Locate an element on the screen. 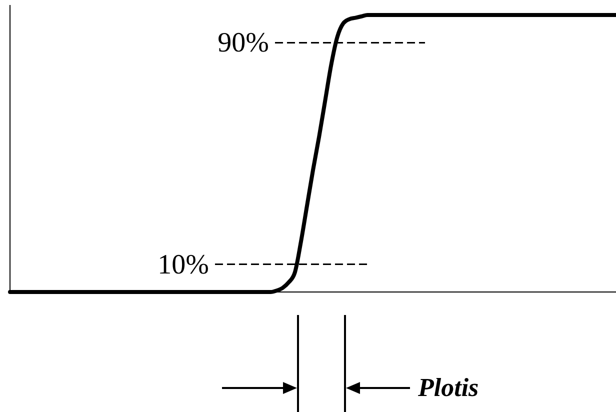 The image size is (616, 412). ref-line-label: 10% is located at coordinates (183, 264).